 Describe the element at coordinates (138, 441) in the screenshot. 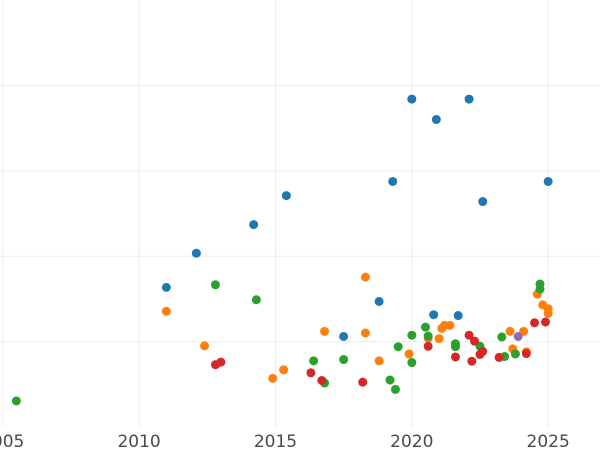

I see `x-tick-label: 2010` at that location.